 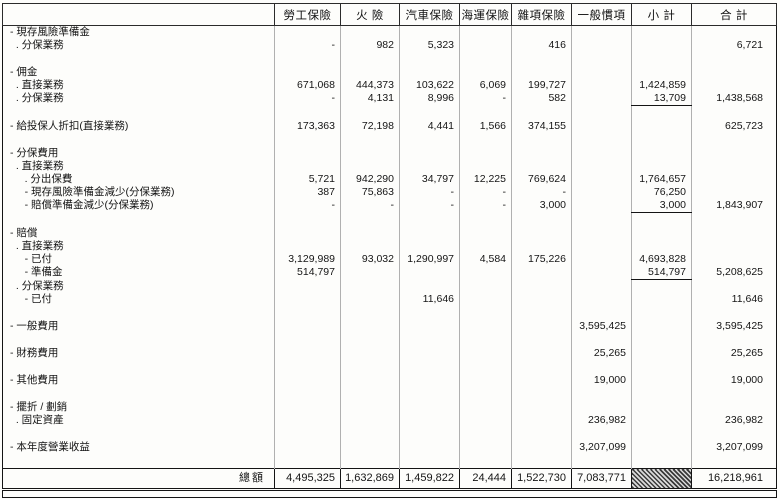 I want to click on row-label: . 固定資產, so click(x=37, y=420).